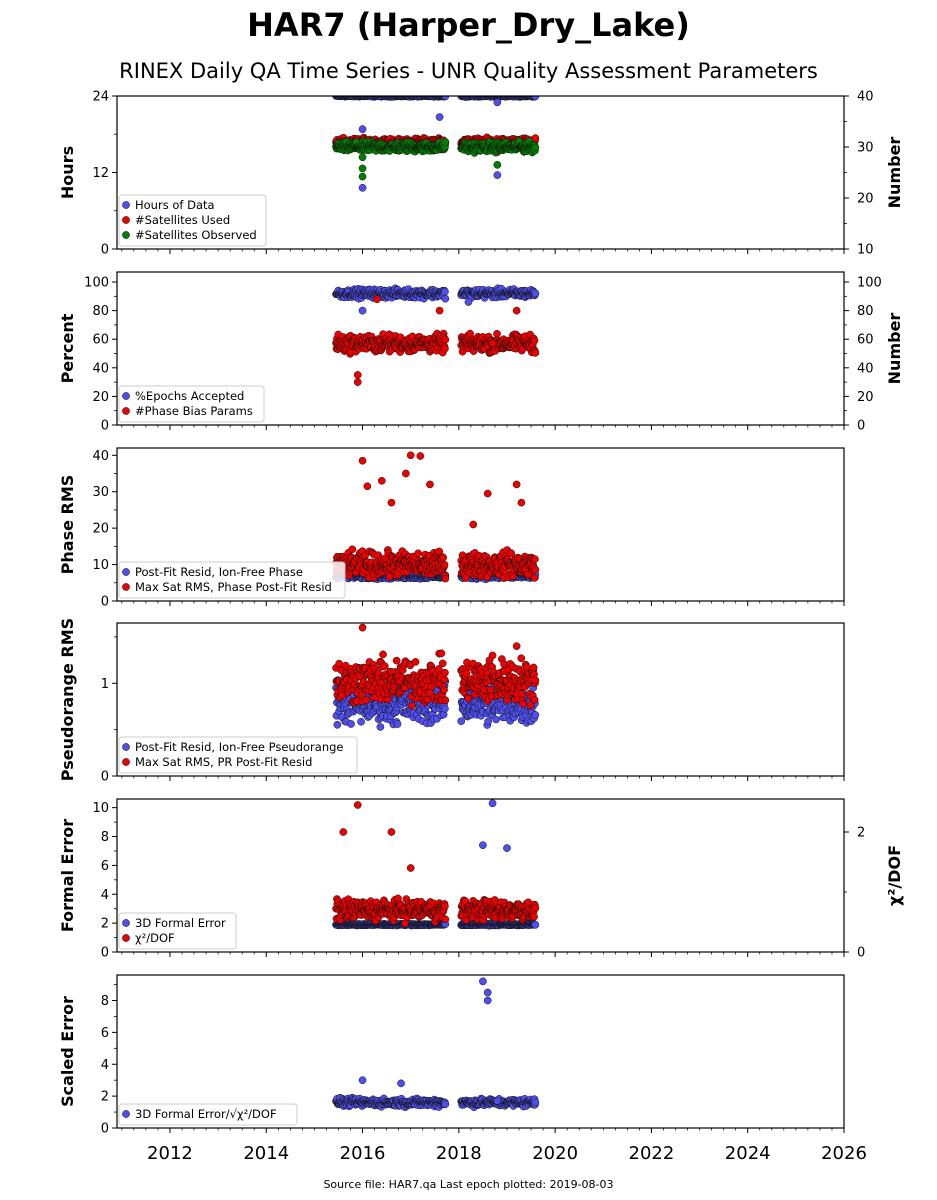 Image resolution: width=937 pixels, height=1200 pixels. I want to click on y-right-tick-label: 0, so click(861, 426).